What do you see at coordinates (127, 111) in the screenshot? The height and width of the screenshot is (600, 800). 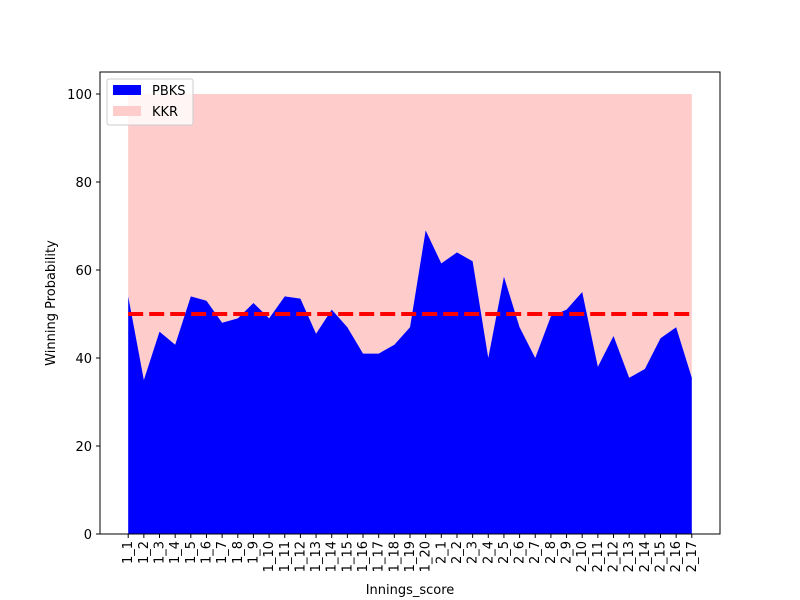 I see `legend-swatch-kkr` at bounding box center [127, 111].